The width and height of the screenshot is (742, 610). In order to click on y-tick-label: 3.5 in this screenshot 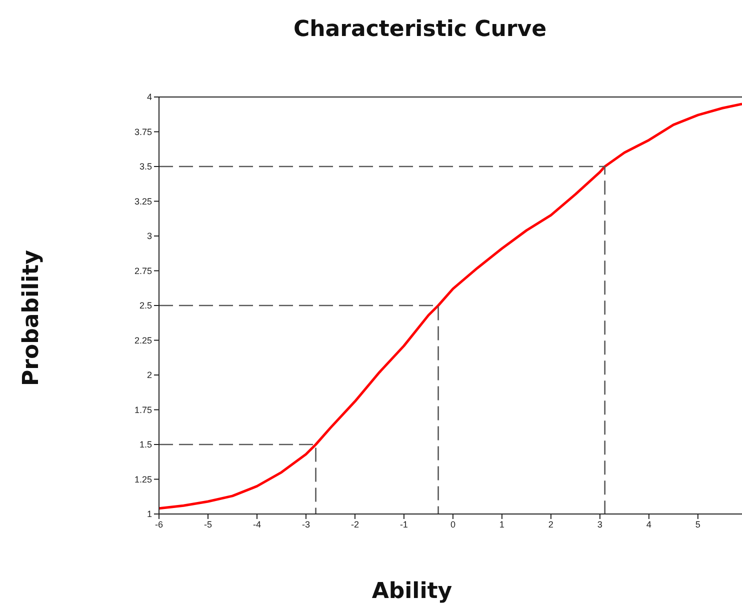, I will do `click(145, 167)`.